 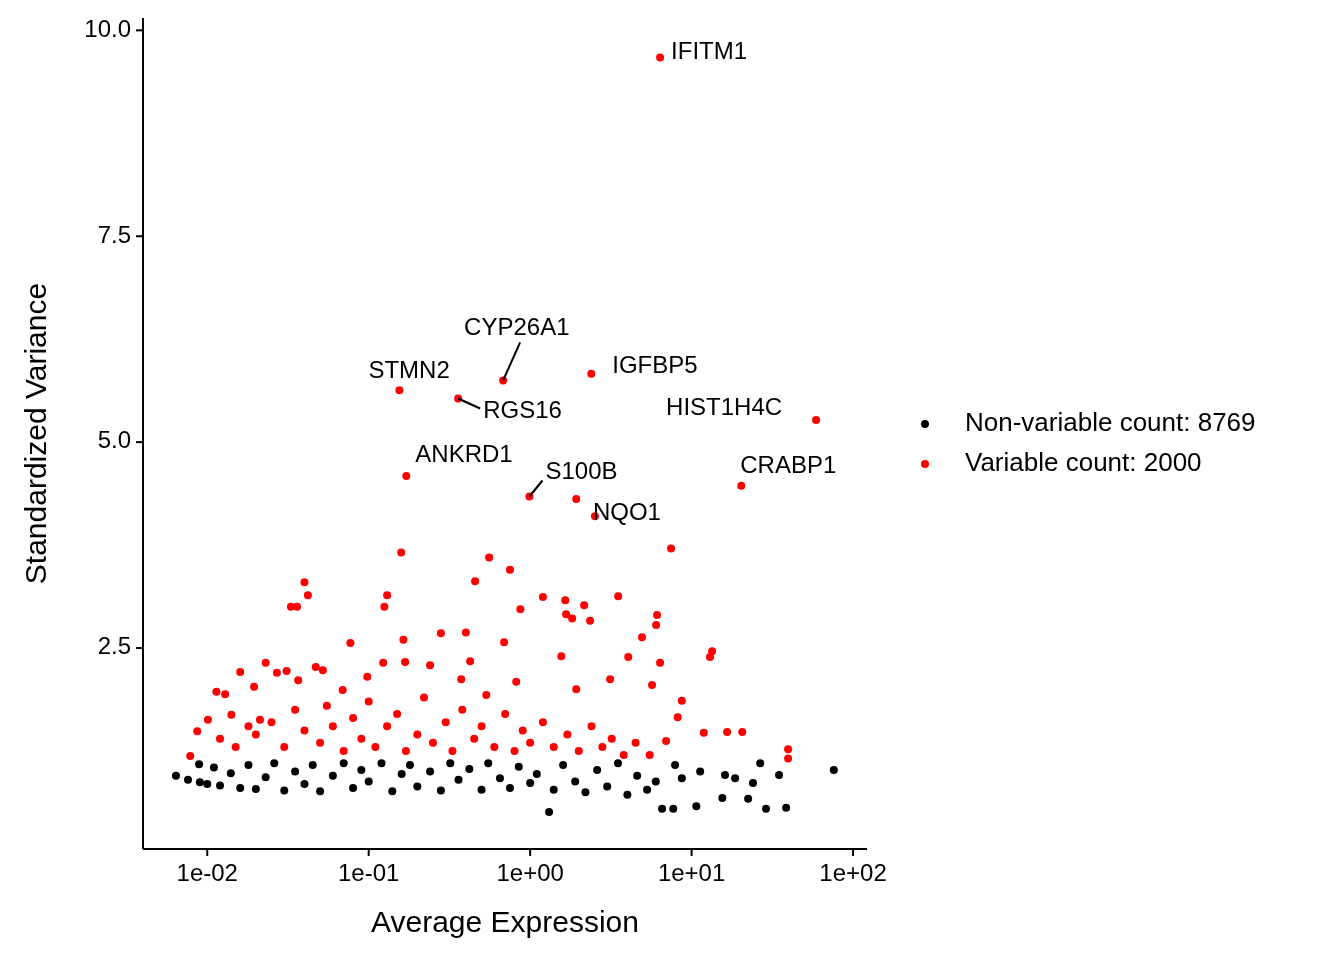 I want to click on annotation: CYP26A1, so click(x=517, y=326).